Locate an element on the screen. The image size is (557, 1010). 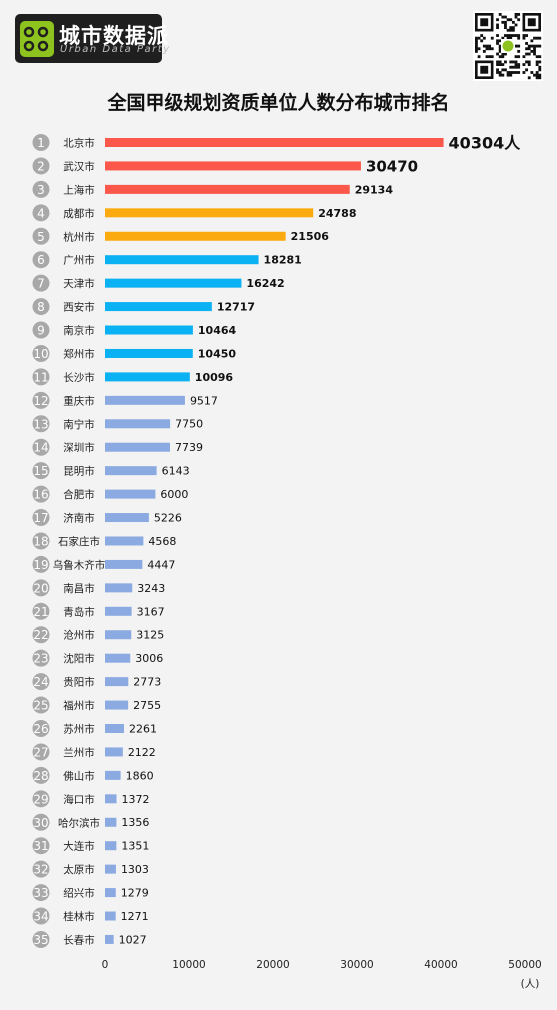
city-label: 深圳市 is located at coordinates (79, 447).